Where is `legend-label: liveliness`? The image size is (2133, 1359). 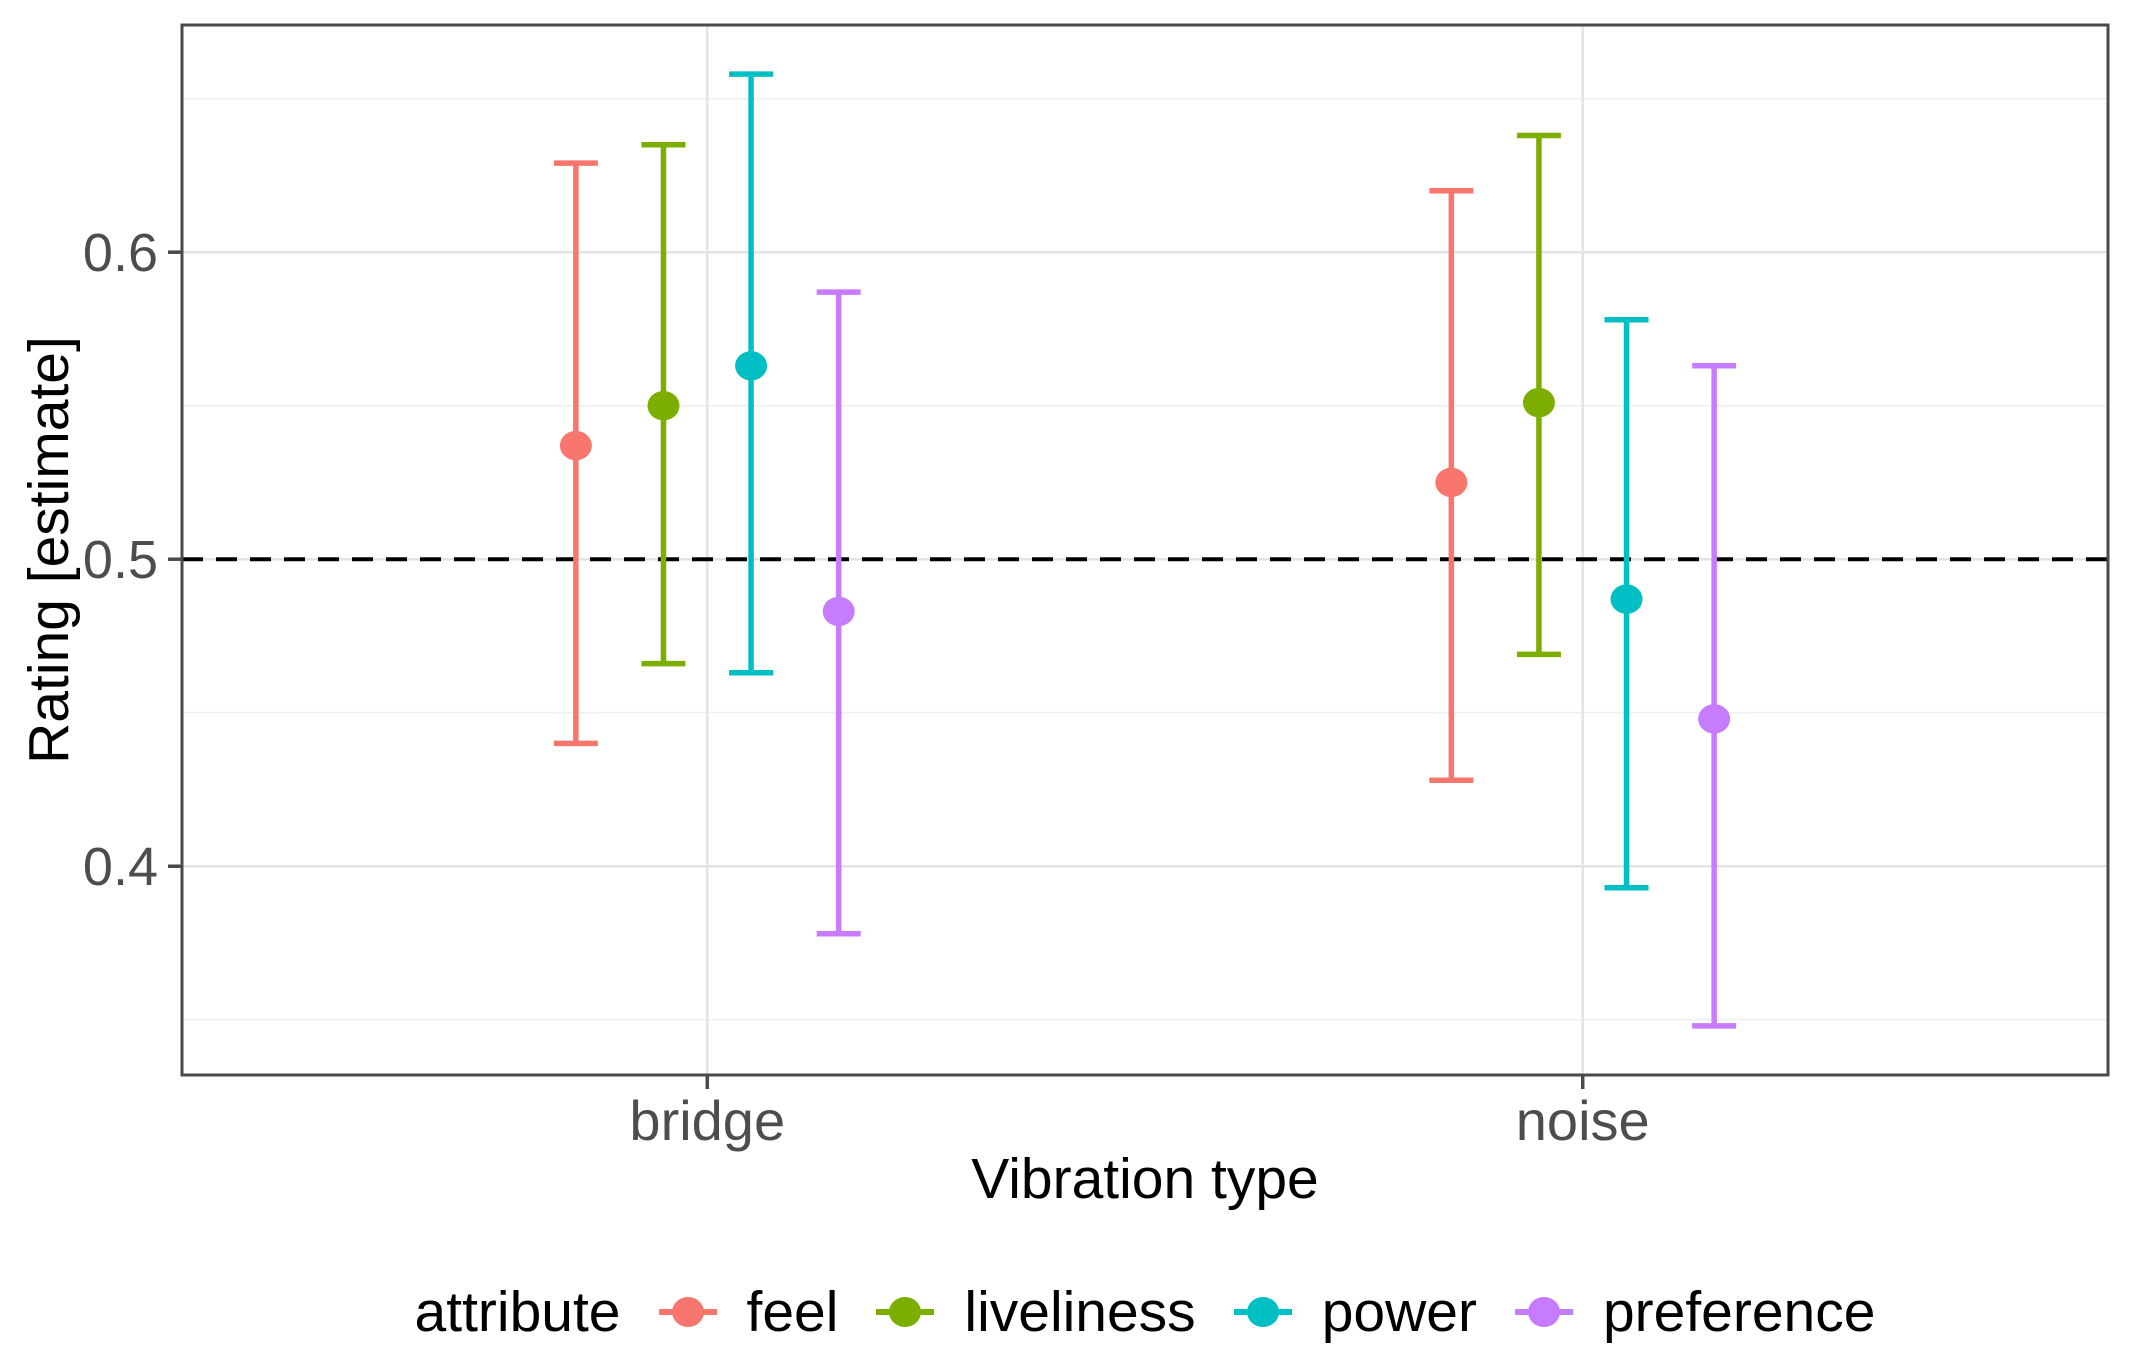
legend-label: liveliness is located at coordinates (1080, 1312).